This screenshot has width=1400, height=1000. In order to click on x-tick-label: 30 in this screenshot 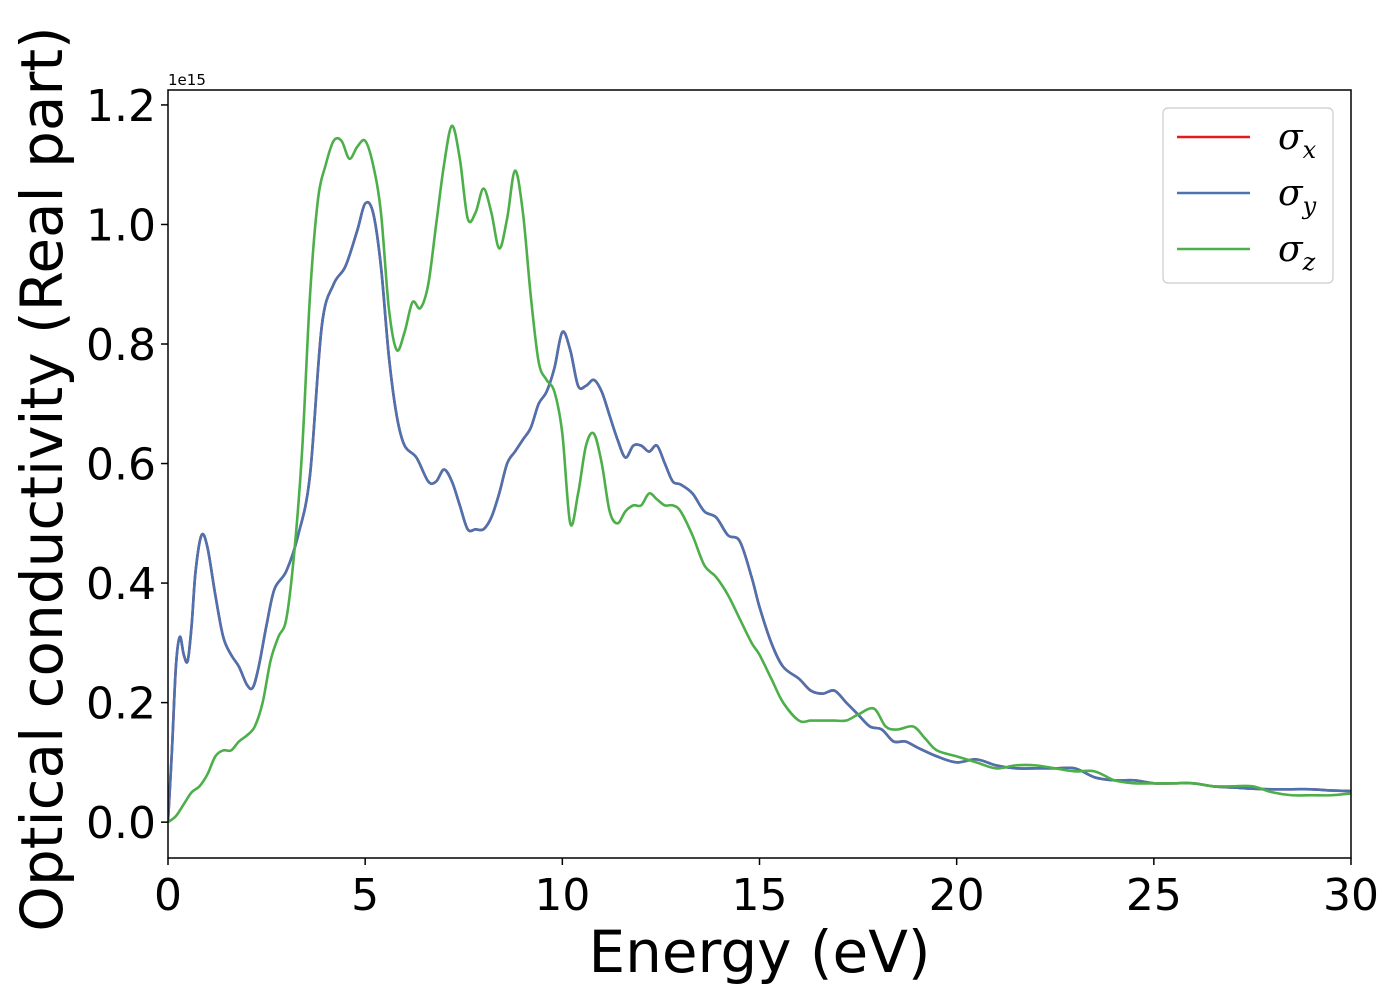, I will do `click(1351, 895)`.